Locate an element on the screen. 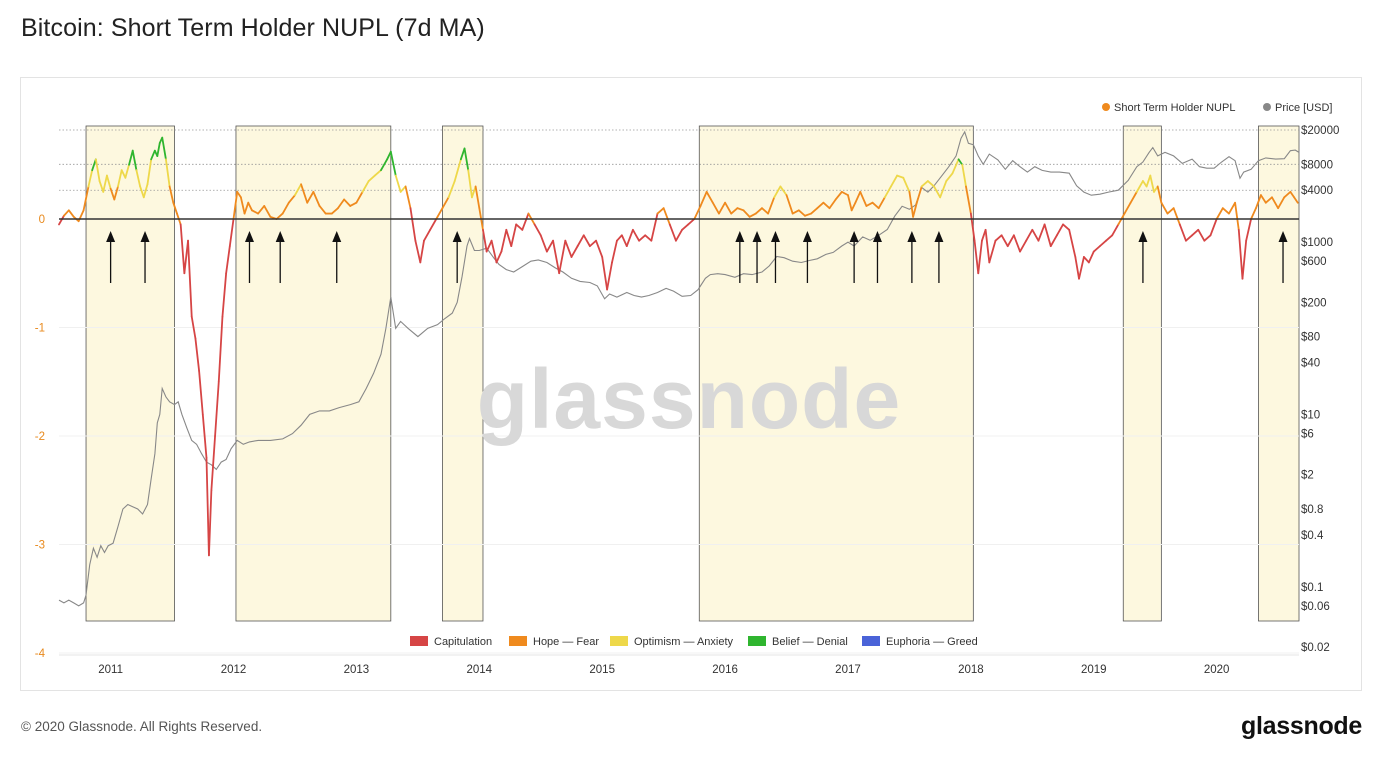 This screenshot has width=1382, height=758. x-tick-label-6: 2017 is located at coordinates (848, 670).